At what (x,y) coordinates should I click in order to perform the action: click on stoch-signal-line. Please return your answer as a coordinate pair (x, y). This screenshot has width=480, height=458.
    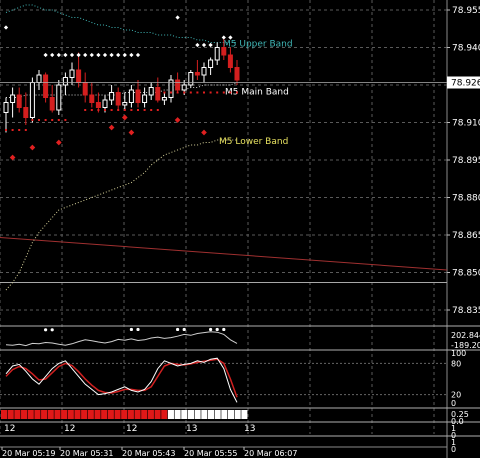
    Looking at the image, I should click on (121, 378).